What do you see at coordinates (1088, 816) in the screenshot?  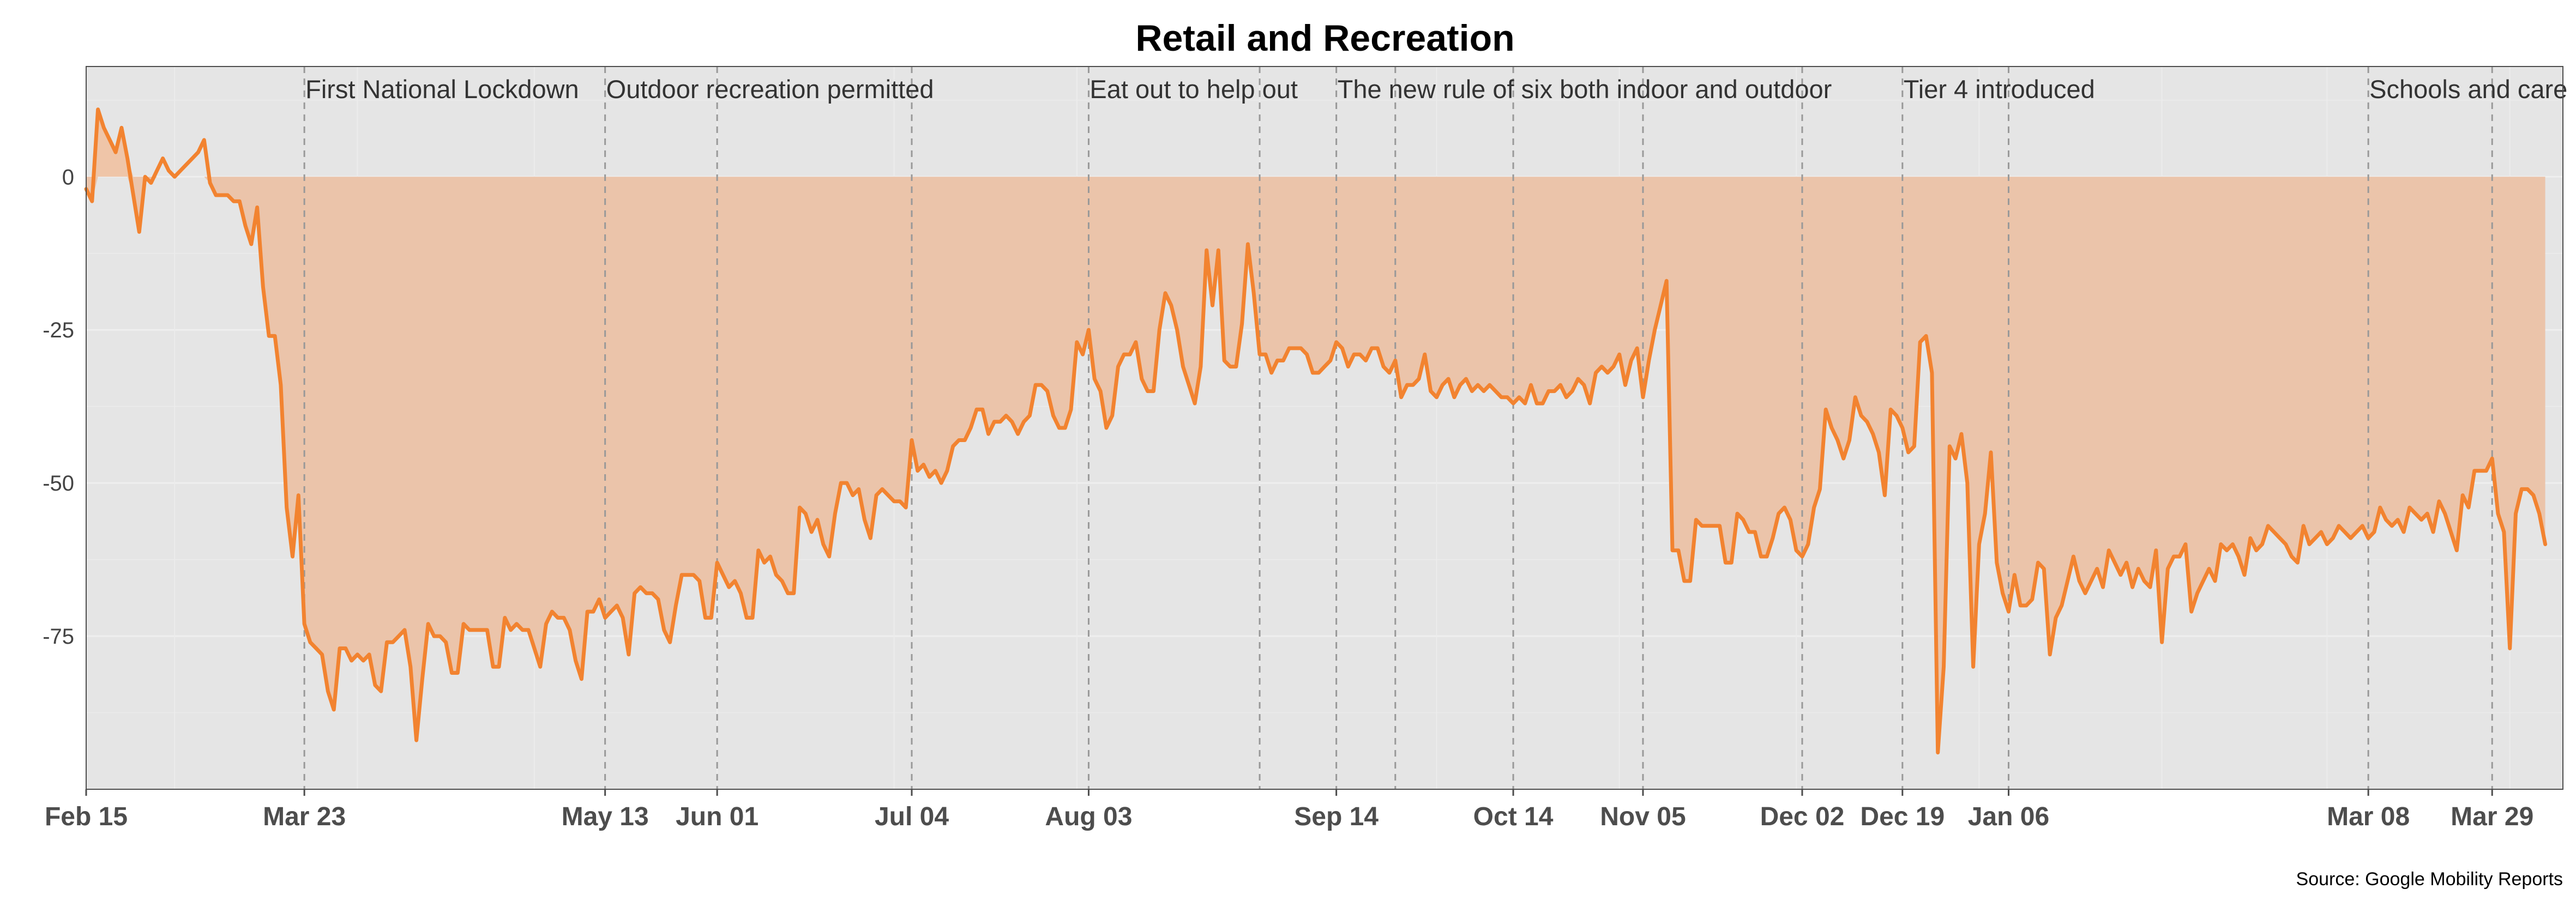 I see `x-tick-label: Aug 03` at bounding box center [1088, 816].